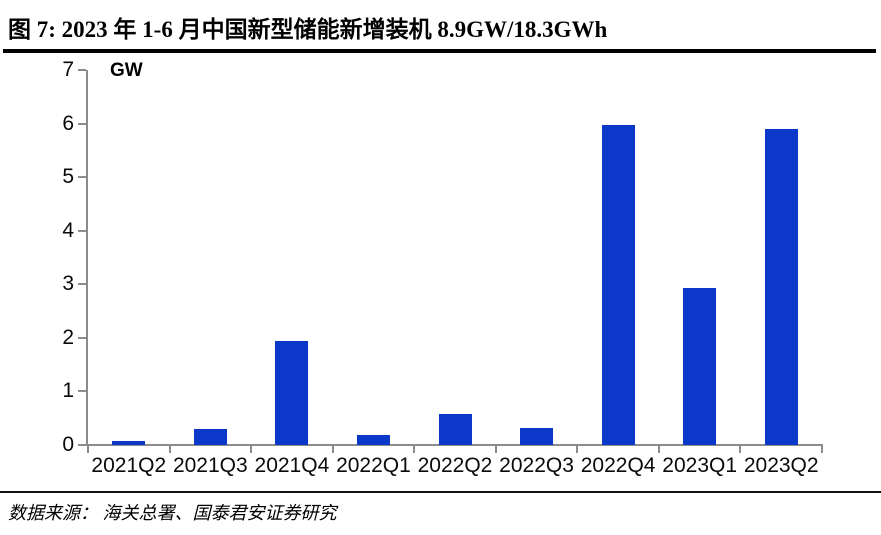 The image size is (881, 535). What do you see at coordinates (129, 465) in the screenshot?
I see `x-axis-tick-label: 2021Q2` at bounding box center [129, 465].